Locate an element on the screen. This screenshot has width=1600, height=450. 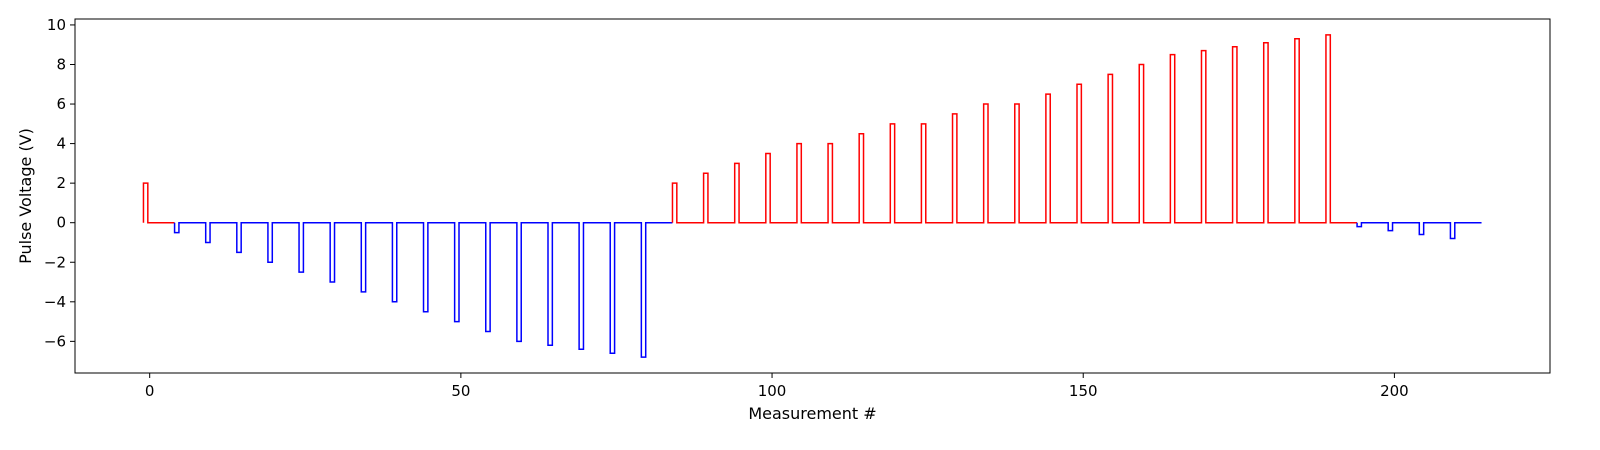
y-tick-label: 8 is located at coordinates (61, 64).